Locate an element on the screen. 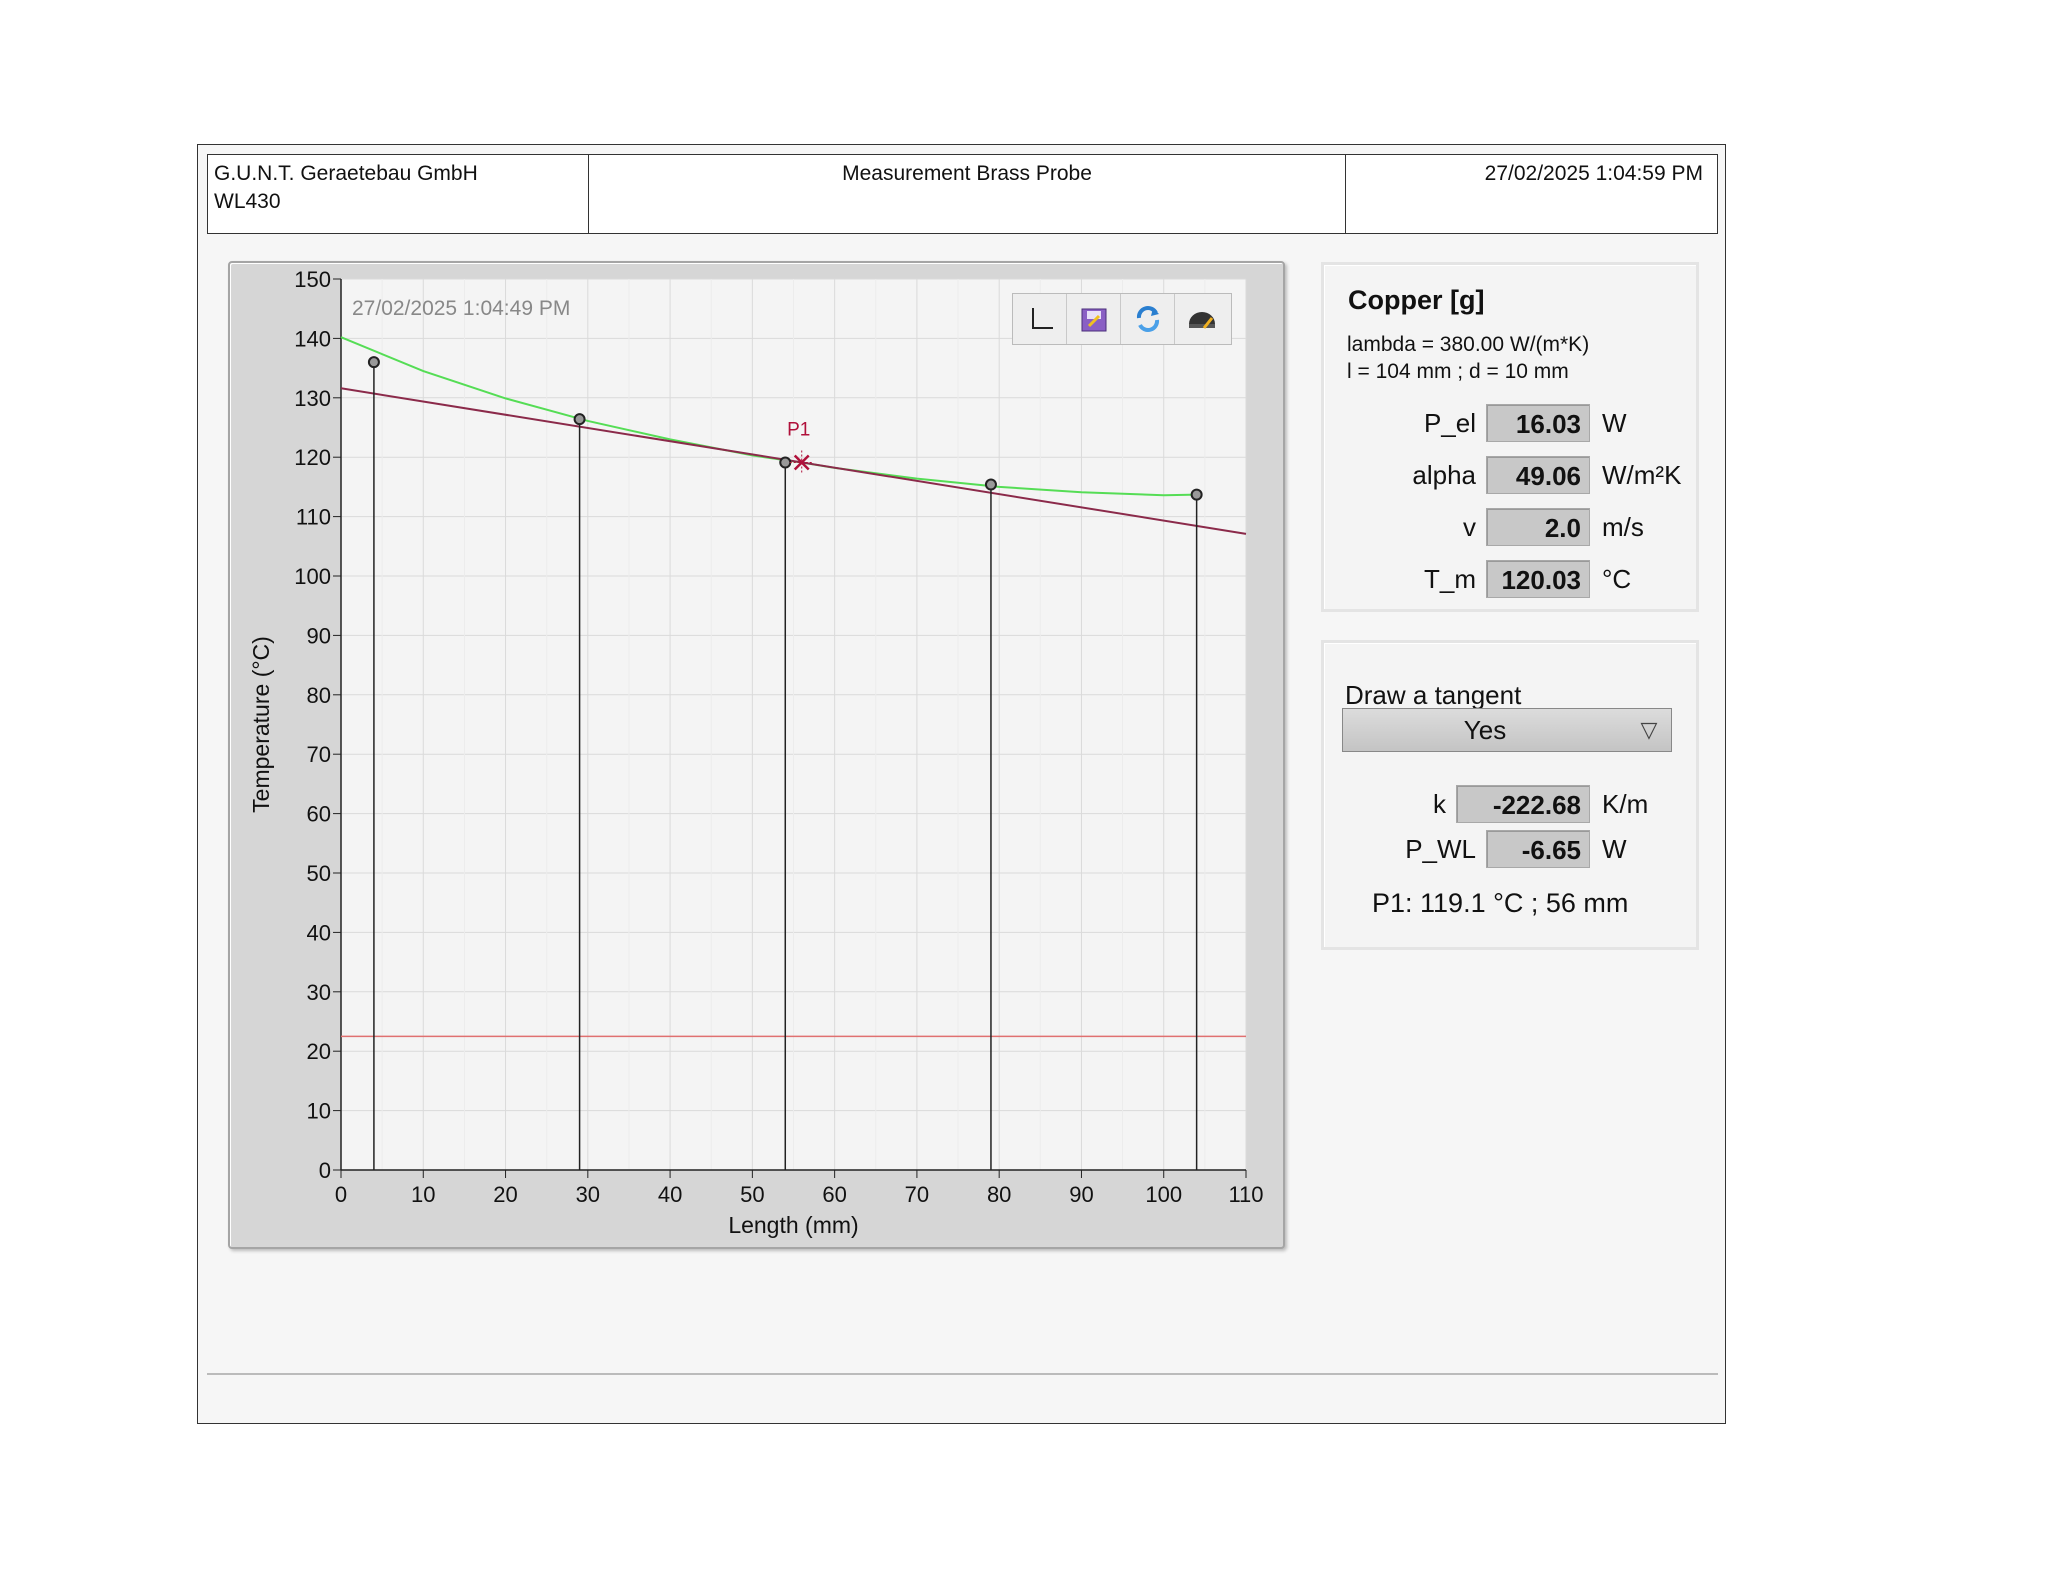 The image size is (2048, 1582). p-wl-unit: W is located at coordinates (1614, 848).